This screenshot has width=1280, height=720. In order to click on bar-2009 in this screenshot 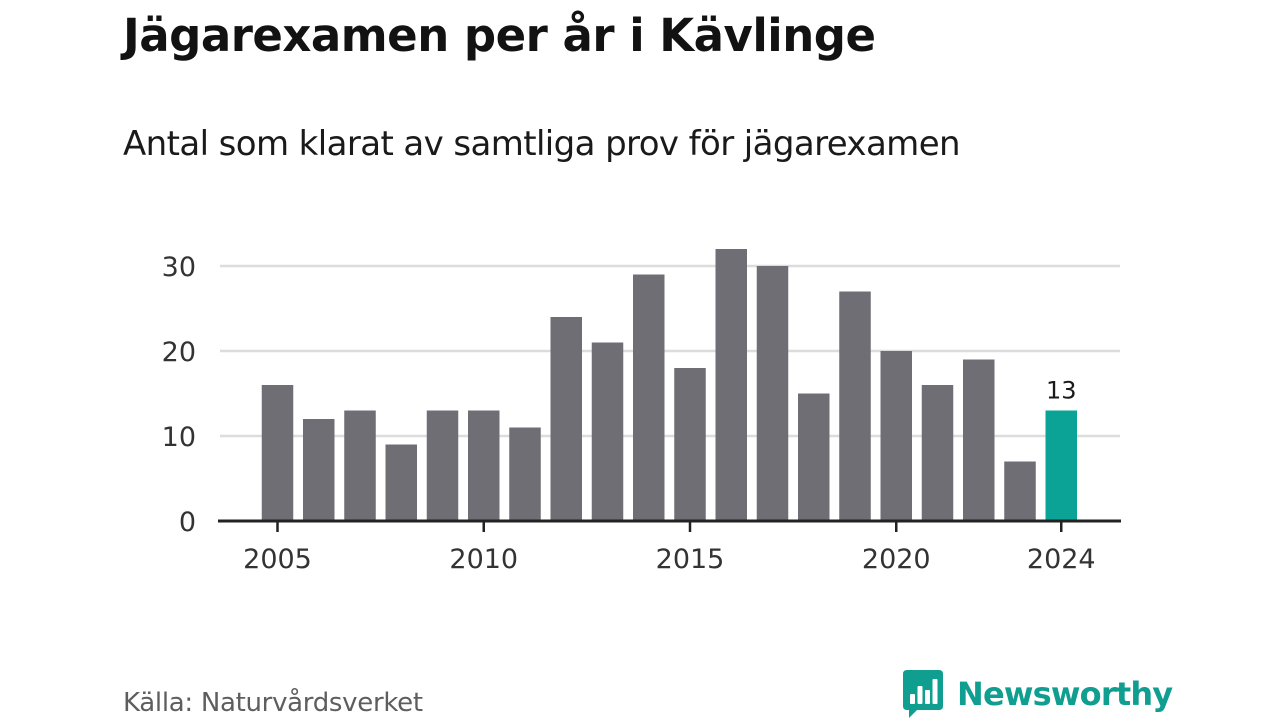, I will do `click(442, 465)`.